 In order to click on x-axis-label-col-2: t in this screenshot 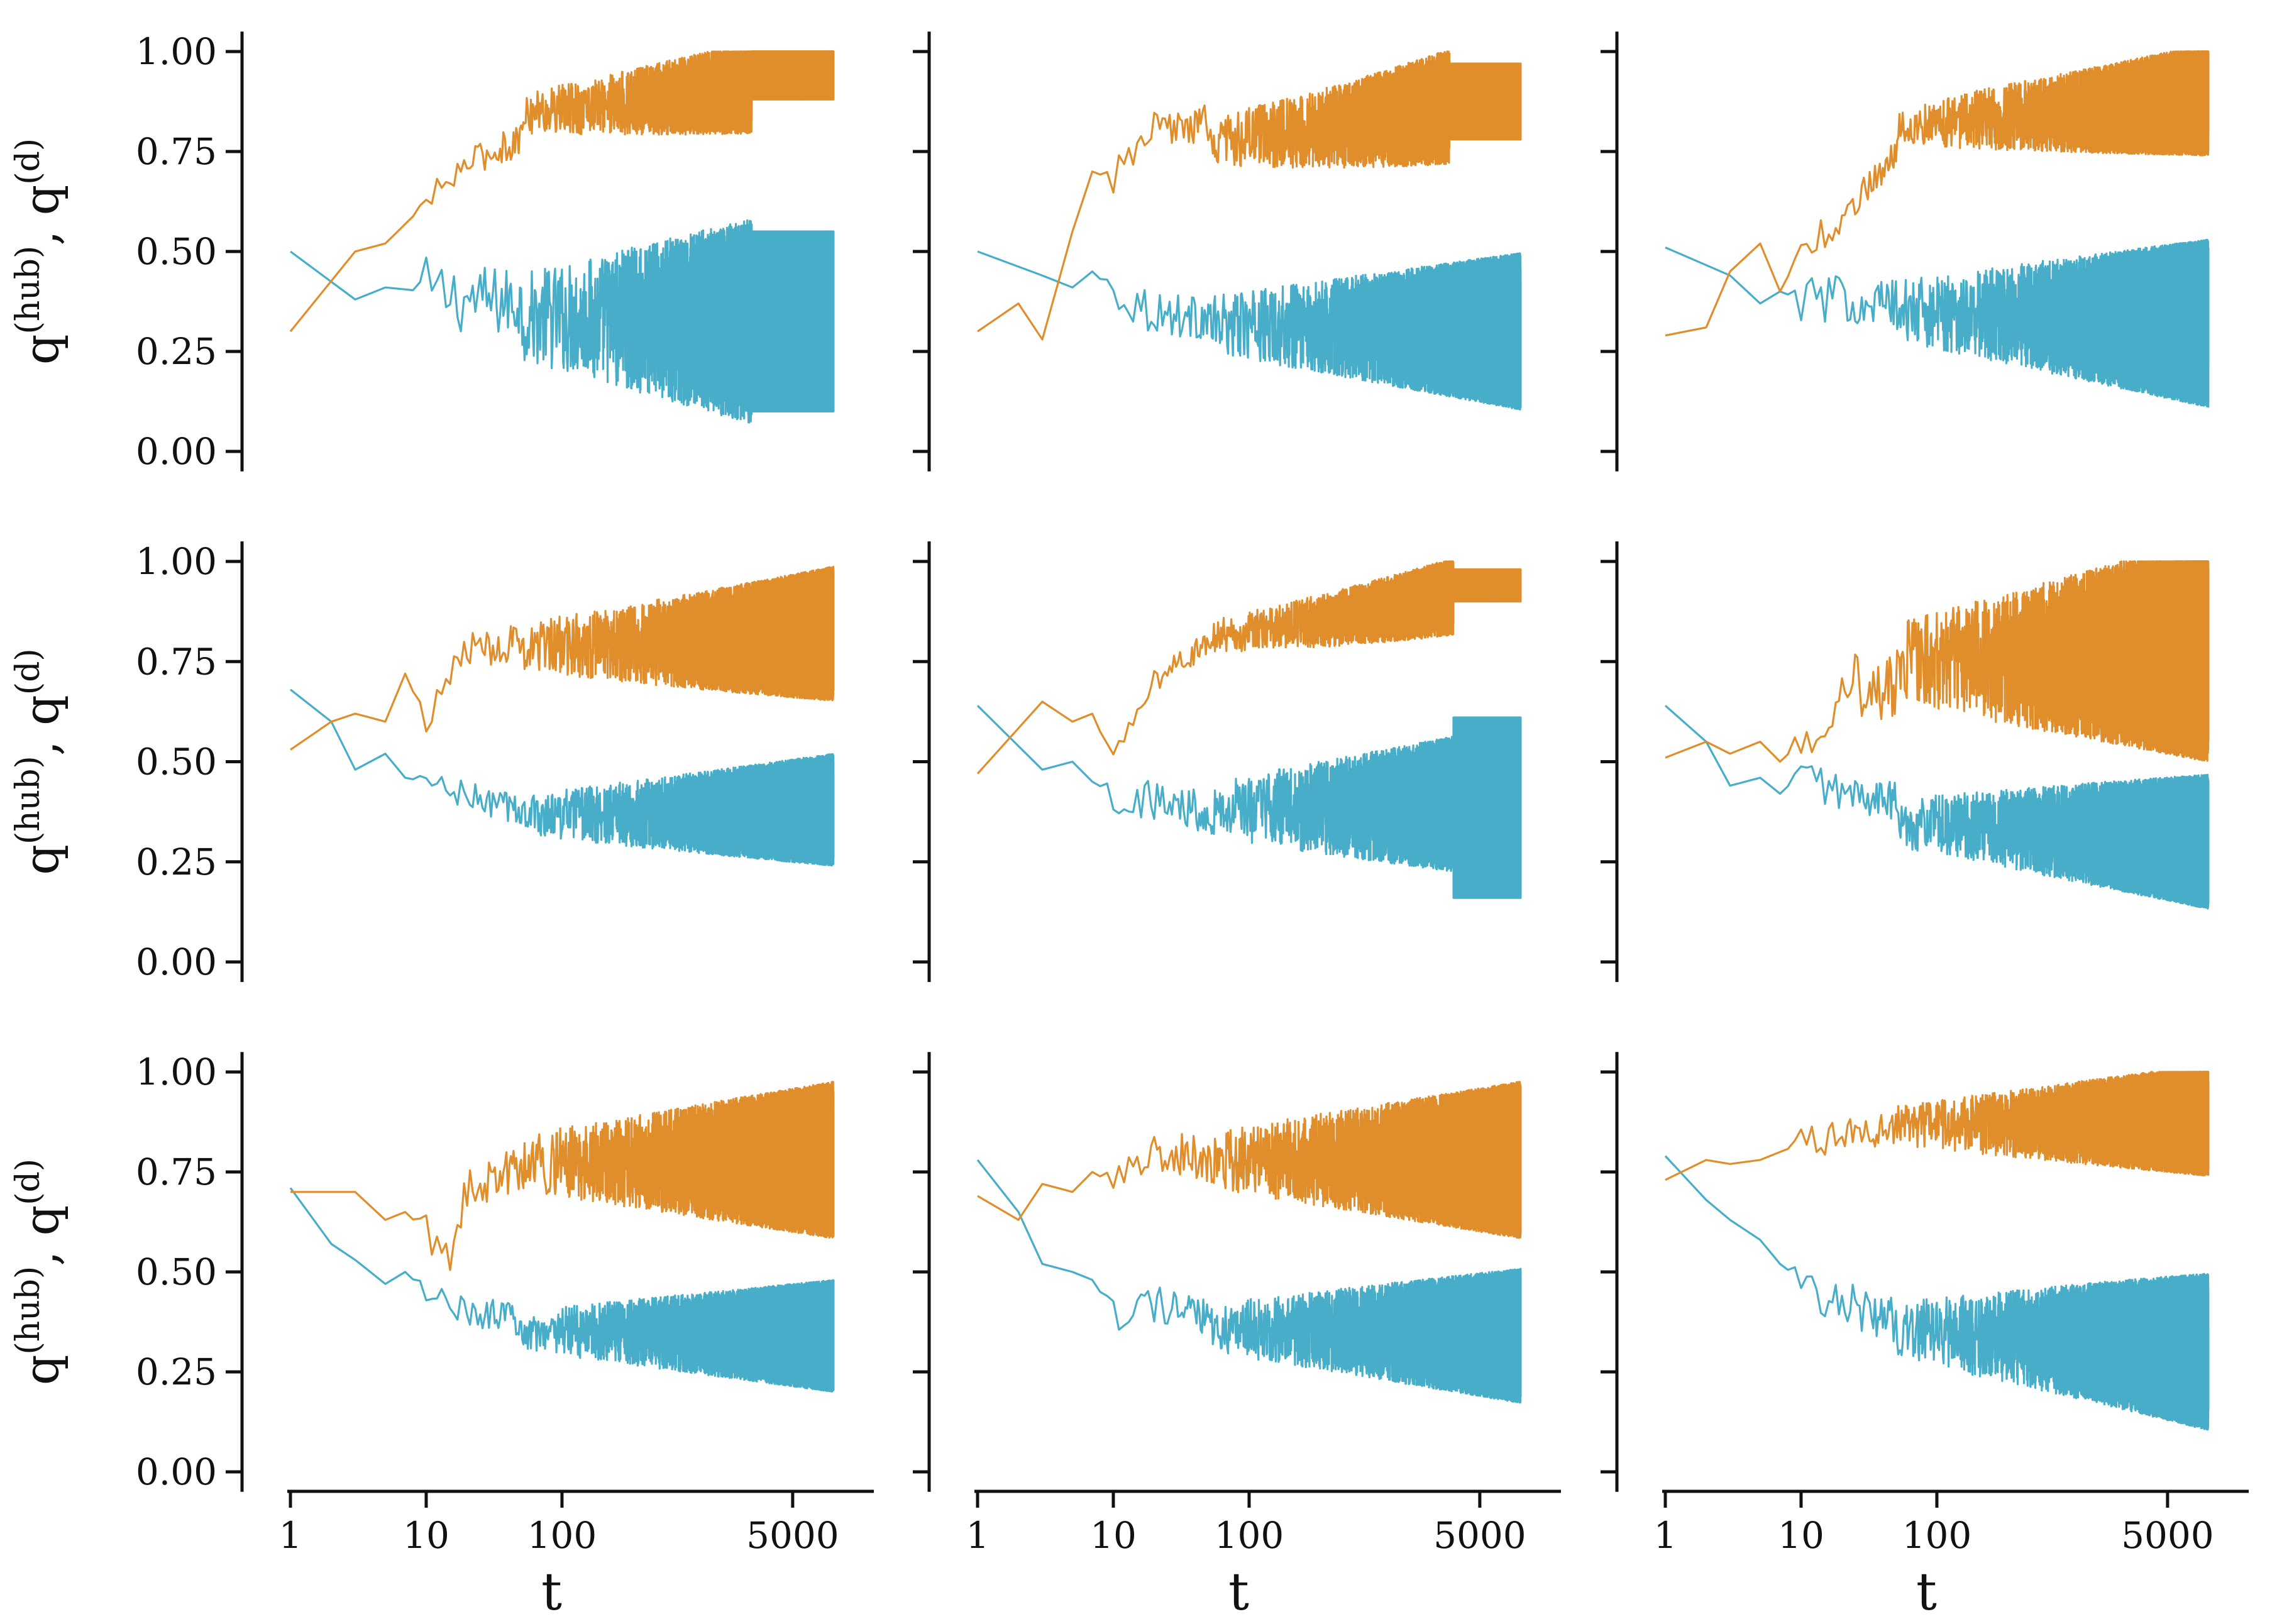, I will do `click(1238, 1592)`.